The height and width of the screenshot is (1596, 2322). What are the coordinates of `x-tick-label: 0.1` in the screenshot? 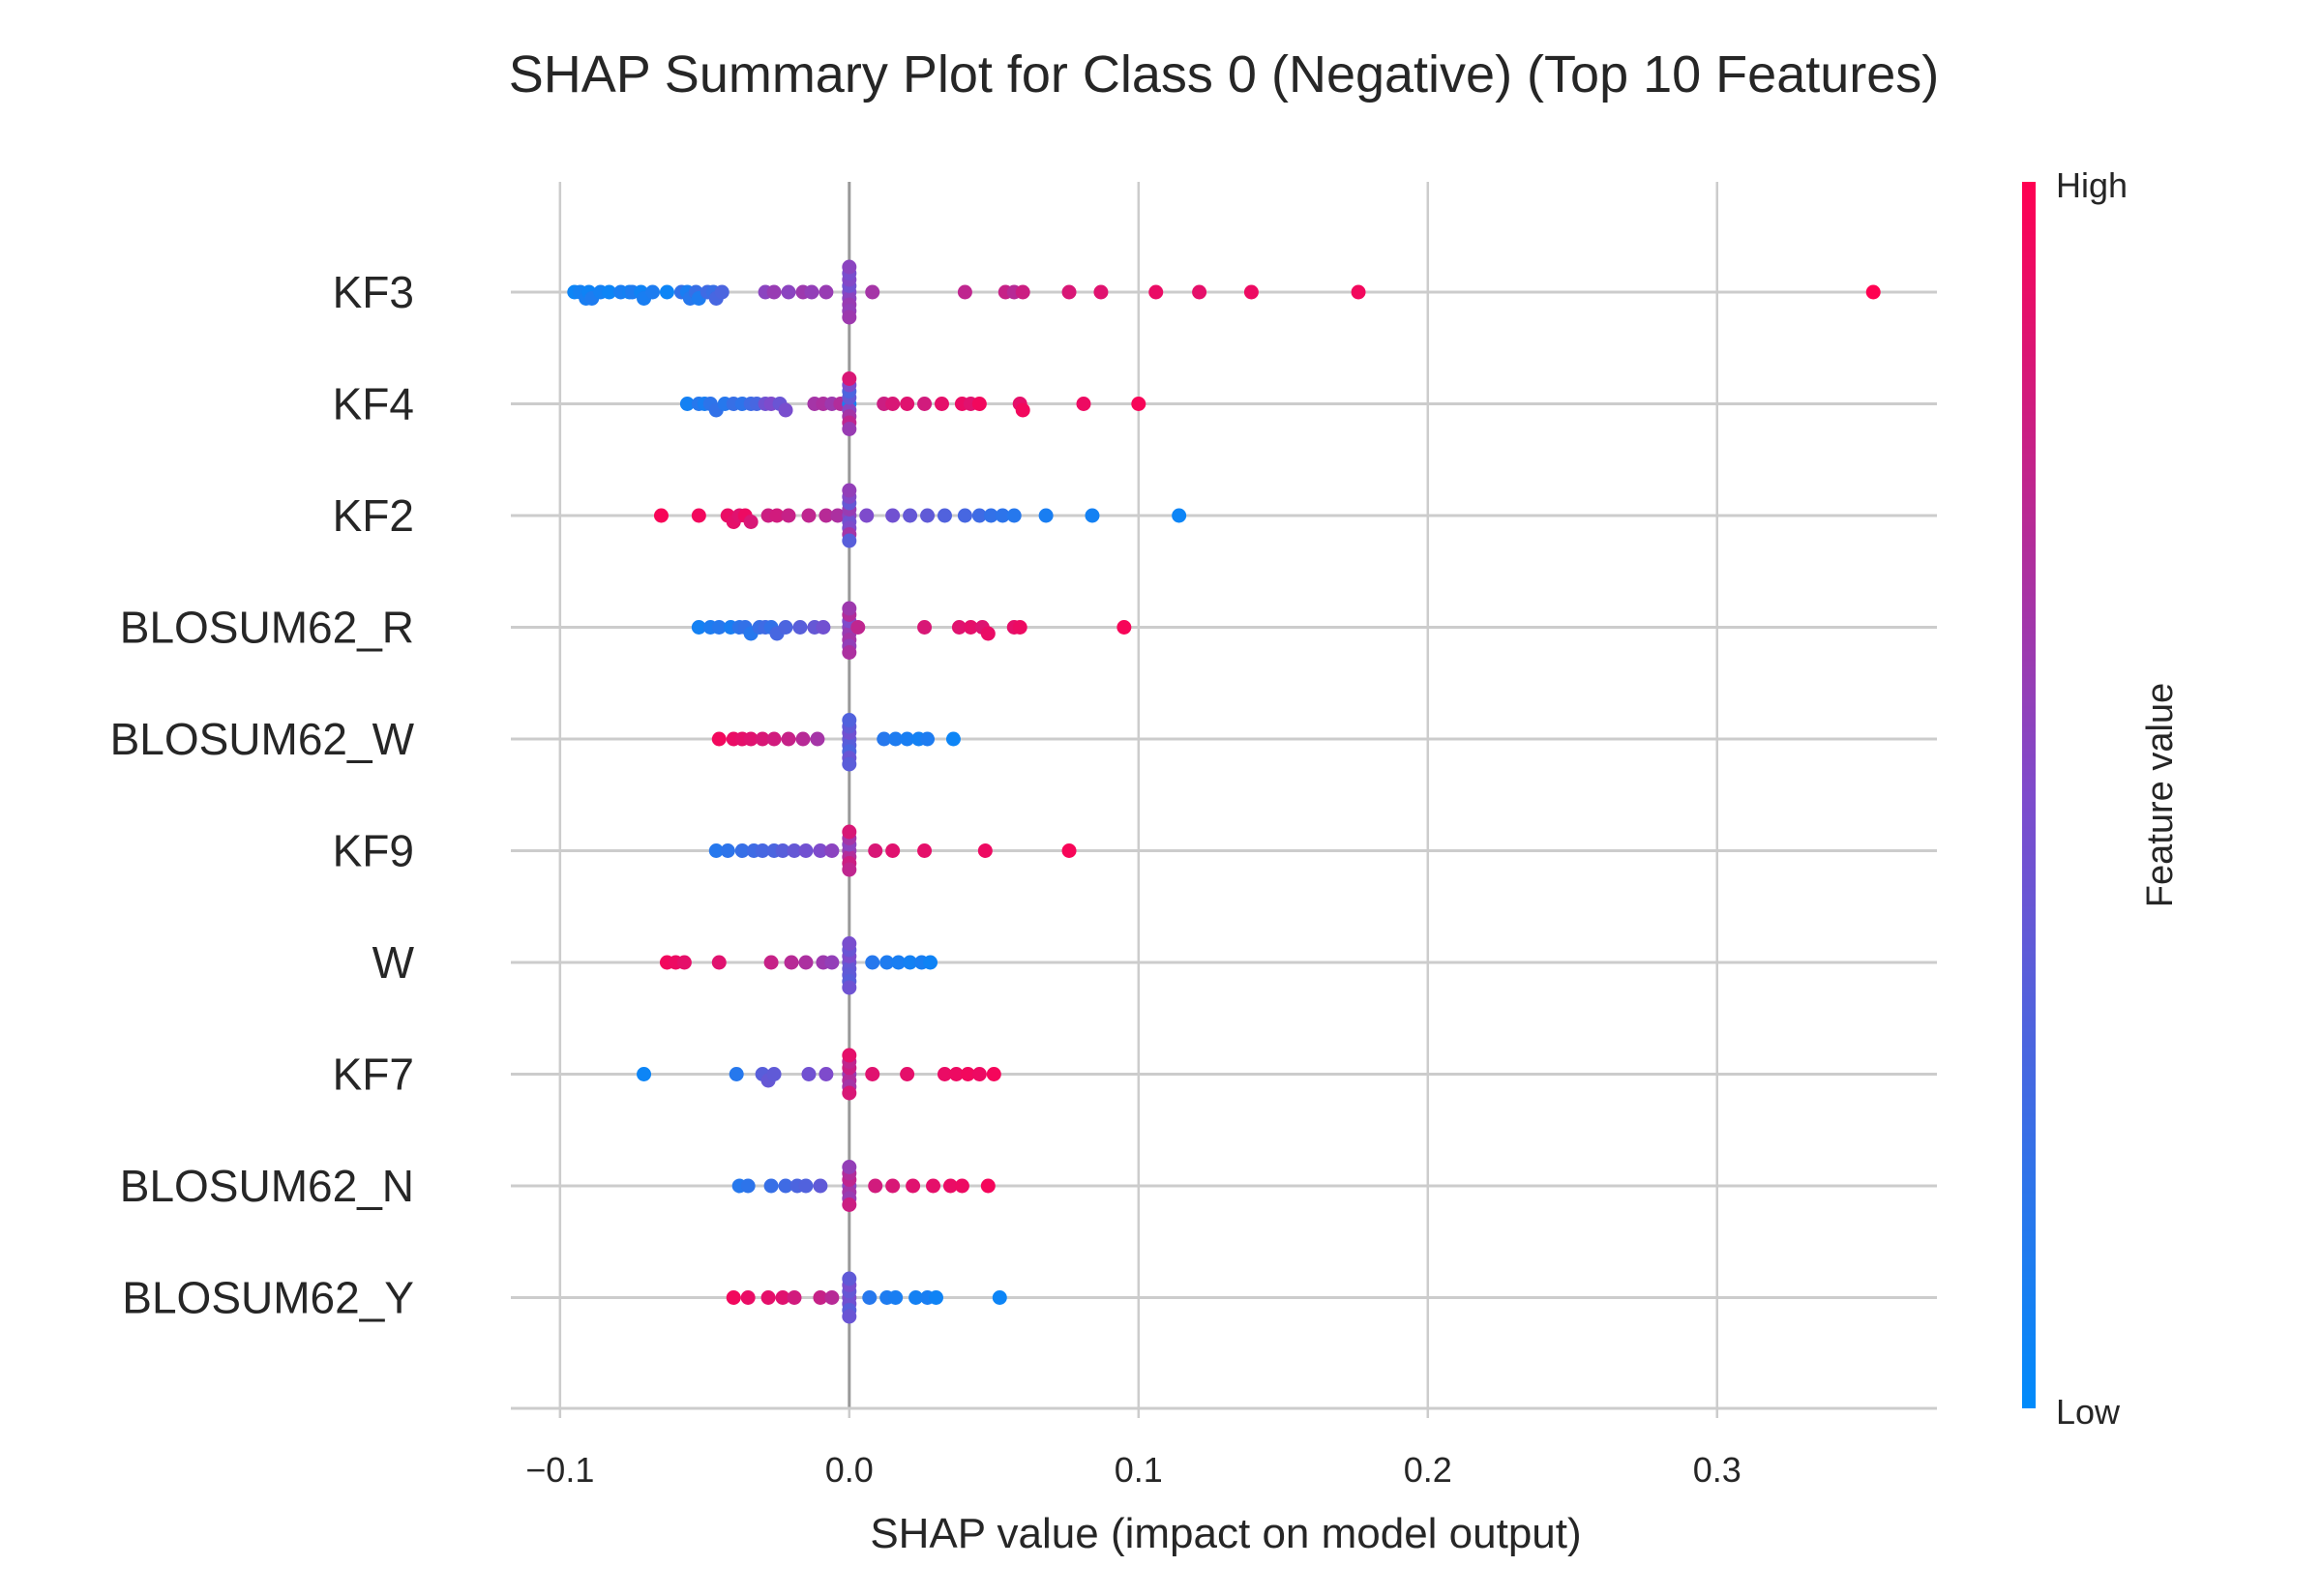 It's located at (1139, 1470).